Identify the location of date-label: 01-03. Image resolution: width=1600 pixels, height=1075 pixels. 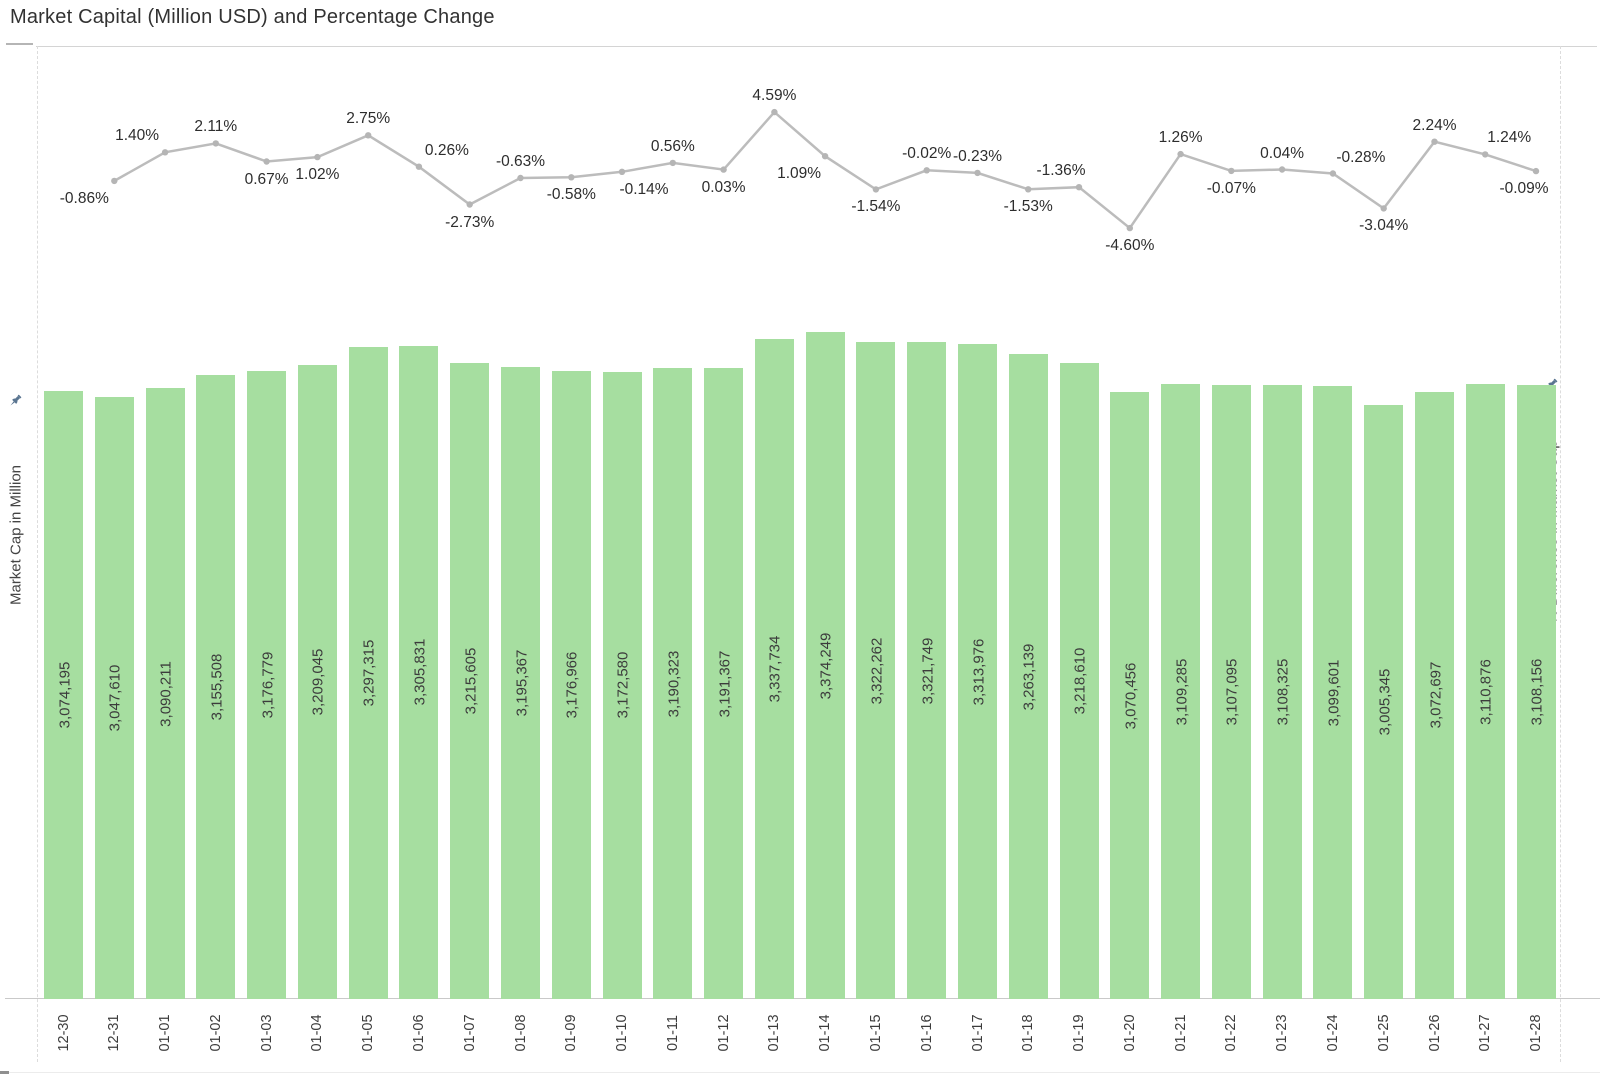
(266, 1033).